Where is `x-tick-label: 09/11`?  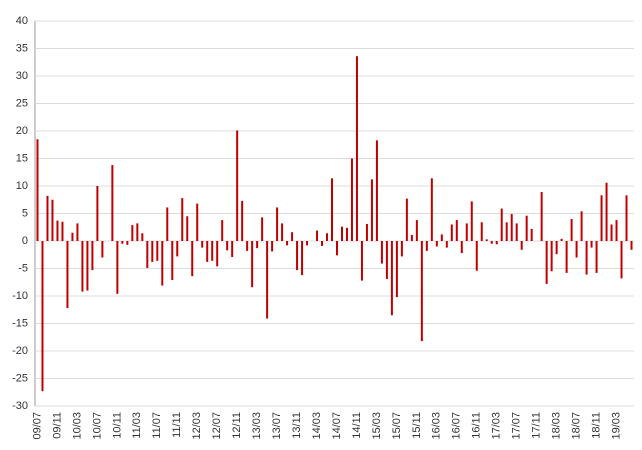
x-tick-label: 09/11 is located at coordinates (57, 425).